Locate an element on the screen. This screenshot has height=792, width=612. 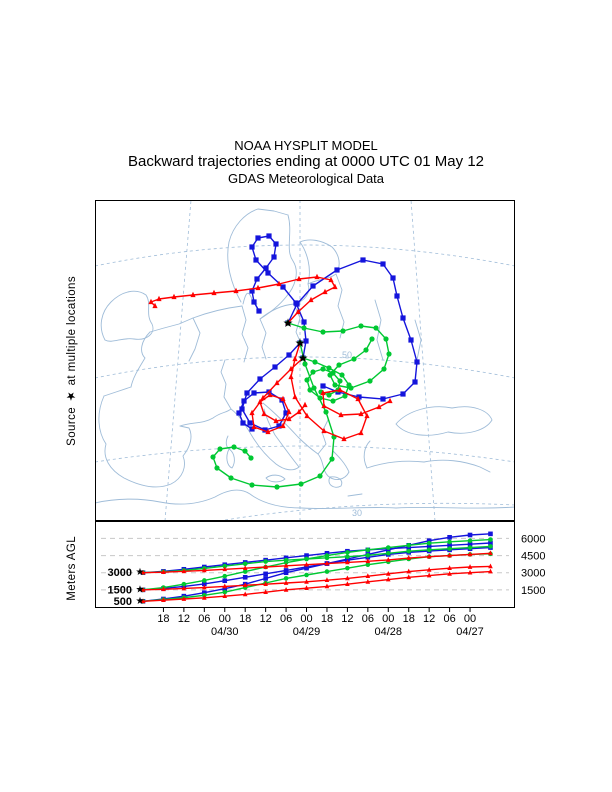
height-profile-layer: 1500 3000 4500 6000 is located at coordinates (323, 567).